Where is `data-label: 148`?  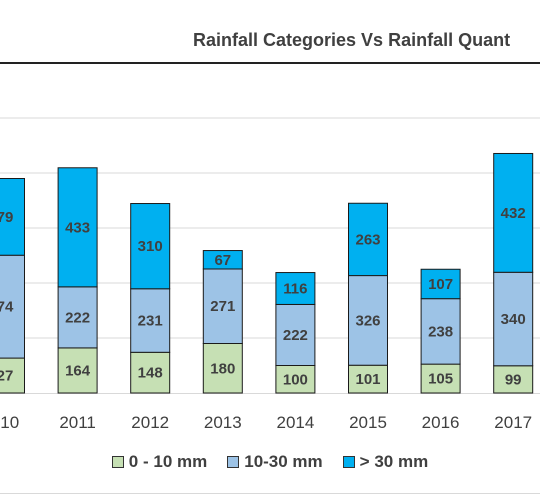
data-label: 148 is located at coordinates (150, 373).